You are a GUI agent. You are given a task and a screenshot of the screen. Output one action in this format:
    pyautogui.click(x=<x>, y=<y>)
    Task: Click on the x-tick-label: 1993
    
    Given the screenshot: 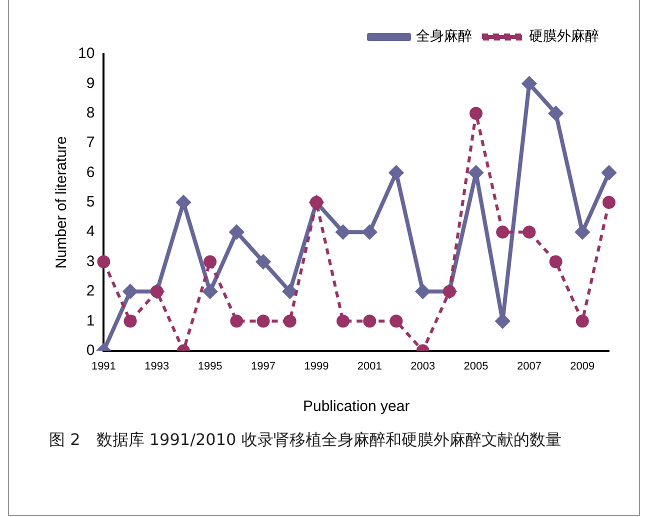 What is the action you would take?
    pyautogui.click(x=157, y=366)
    